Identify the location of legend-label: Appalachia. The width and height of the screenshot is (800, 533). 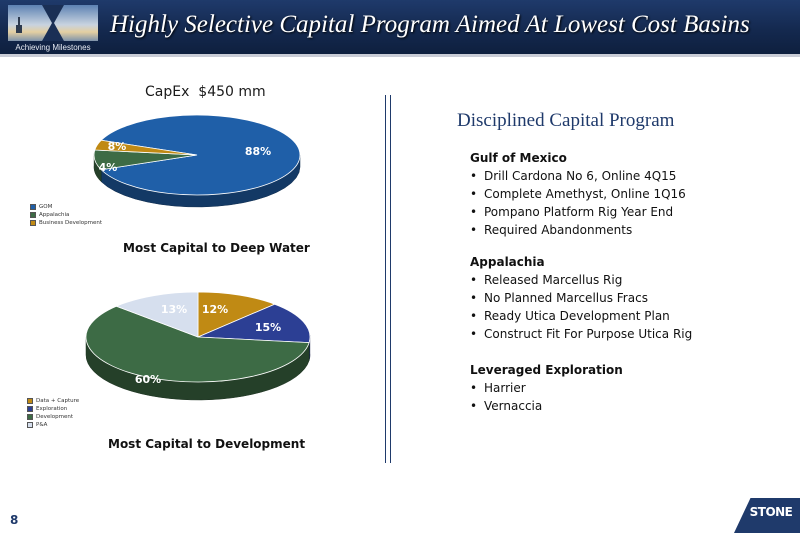
(54, 215).